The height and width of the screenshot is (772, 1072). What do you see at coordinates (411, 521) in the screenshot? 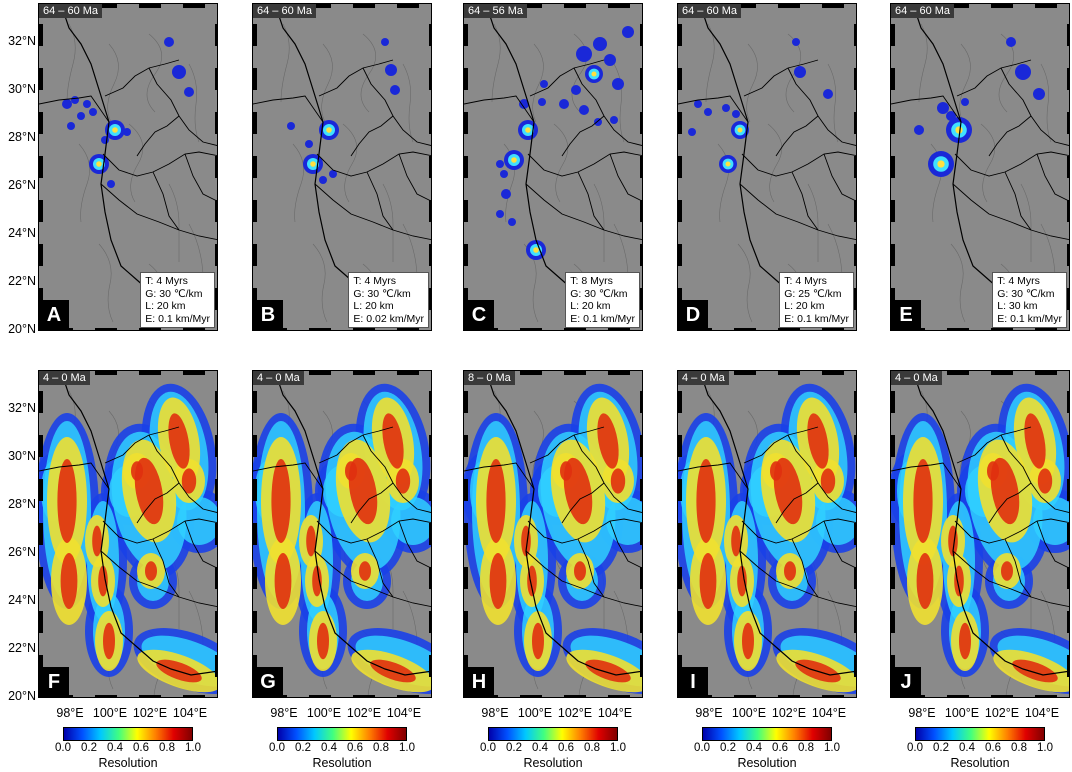
I see `resolution-field-mid` at bounding box center [411, 521].